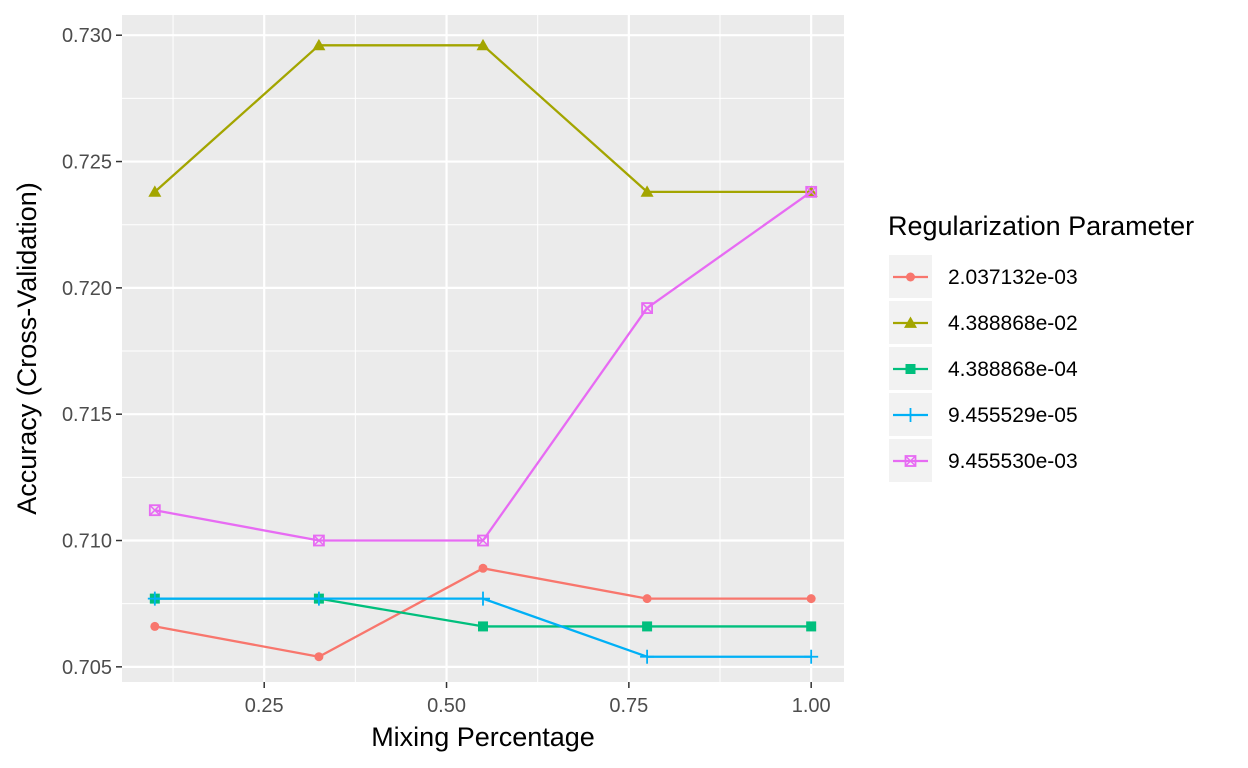  Describe the element at coordinates (446, 706) in the screenshot. I see `x-tick-label: 0.50` at that location.